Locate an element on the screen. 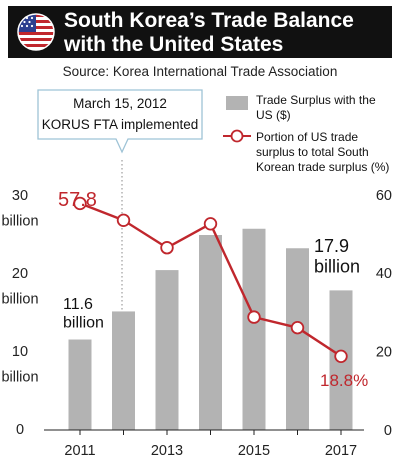 The image size is (400, 460). callout-event: KORUS FTA implemented is located at coordinates (120, 124).